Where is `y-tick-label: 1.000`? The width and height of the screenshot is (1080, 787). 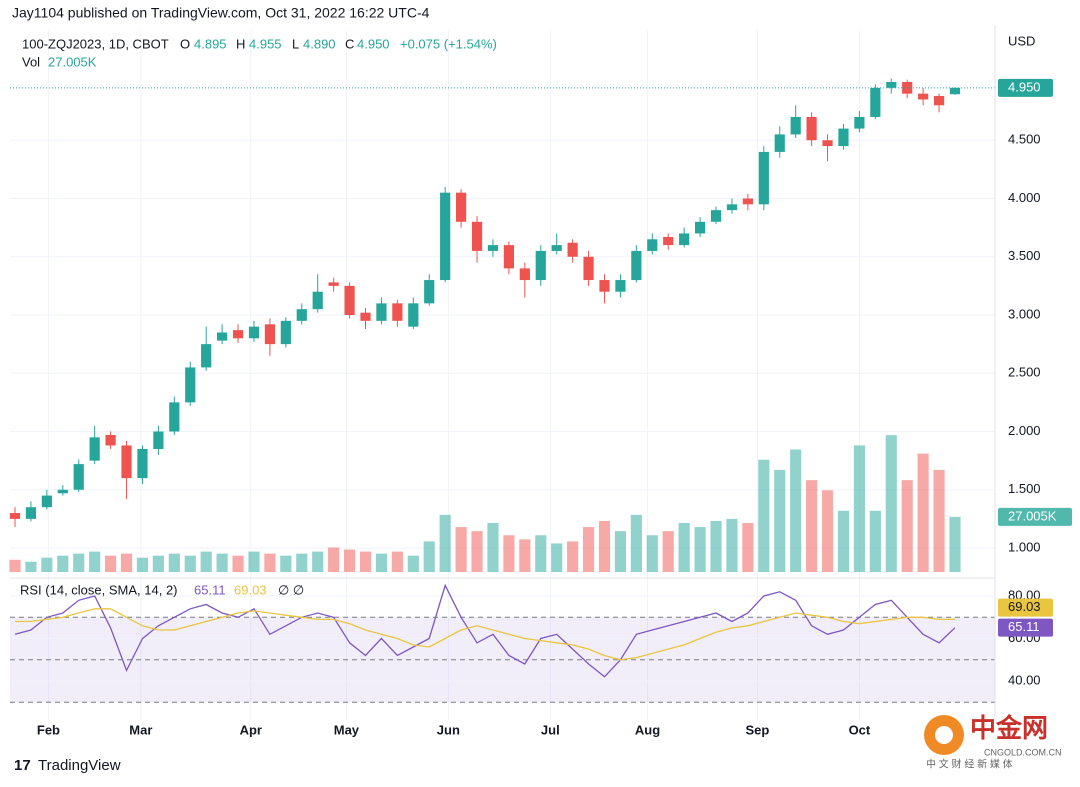
y-tick-label: 1.000 is located at coordinates (1024, 546).